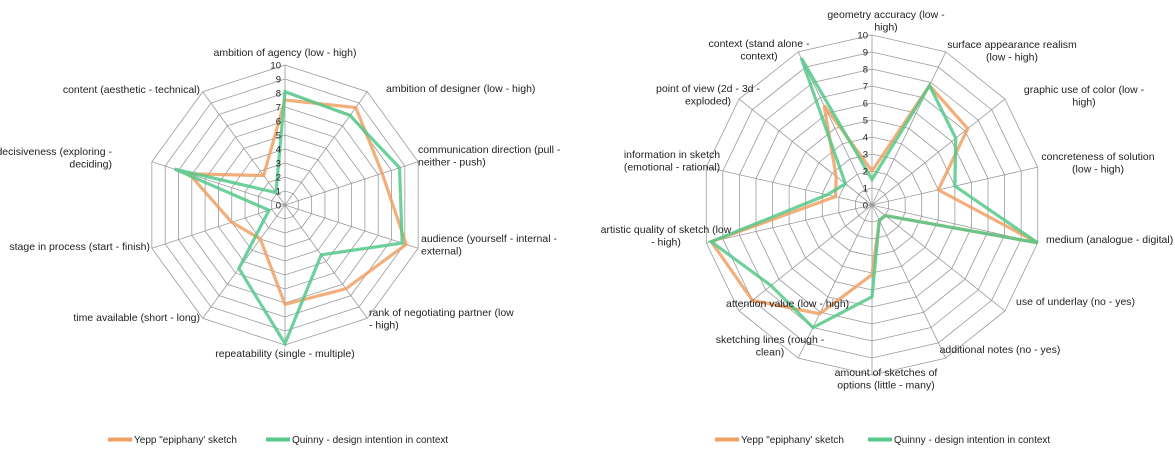 The width and height of the screenshot is (1175, 450). What do you see at coordinates (441, 319) in the screenshot?
I see `axis-label: rank of negotiating partner (low - high)` at bounding box center [441, 319].